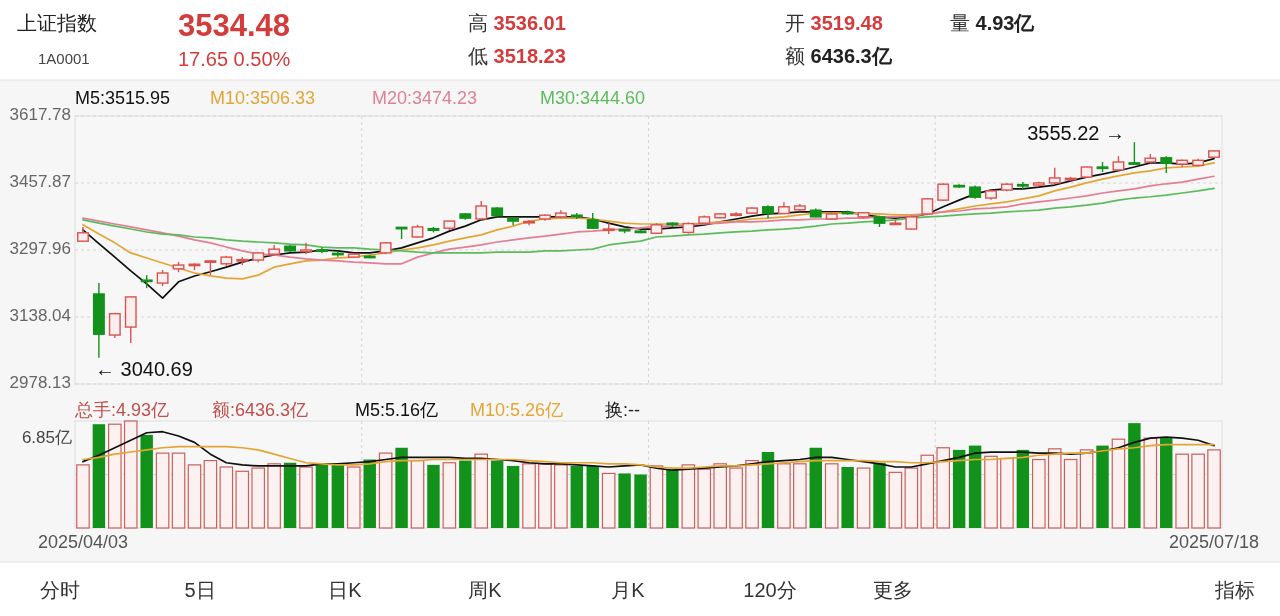 This screenshot has height=616, width=1280. What do you see at coordinates (144, 369) in the screenshot?
I see `annotation: ← 3040.69` at bounding box center [144, 369].